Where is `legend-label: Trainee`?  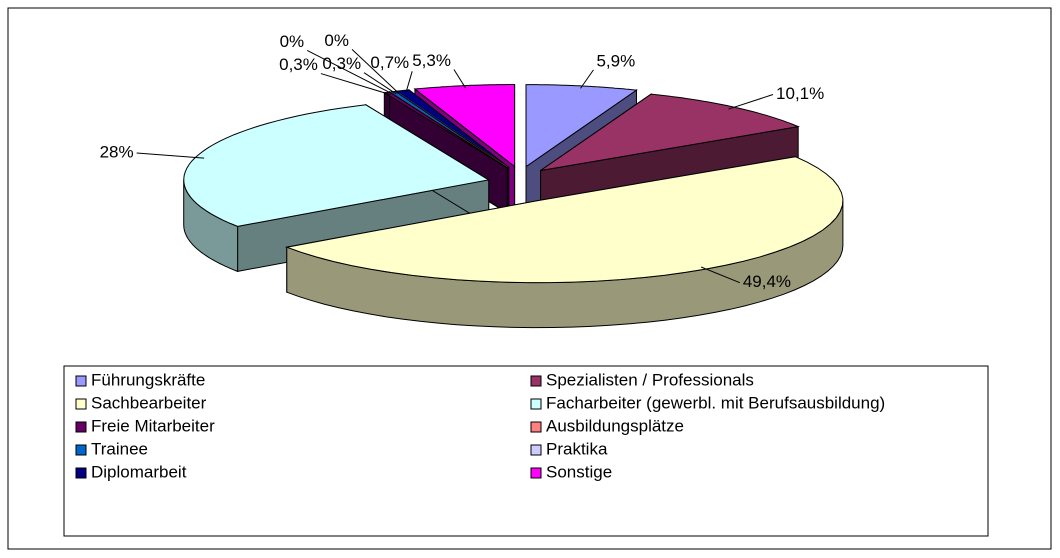 legend-label: Trainee is located at coordinates (119, 448).